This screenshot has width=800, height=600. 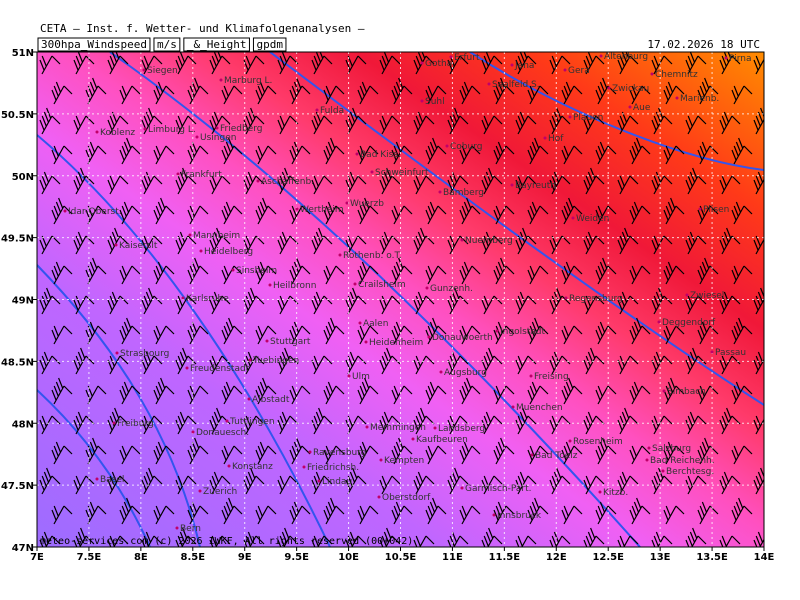 What do you see at coordinates (138, 246) in the screenshot?
I see `city-label: Kaiserslt` at bounding box center [138, 246].